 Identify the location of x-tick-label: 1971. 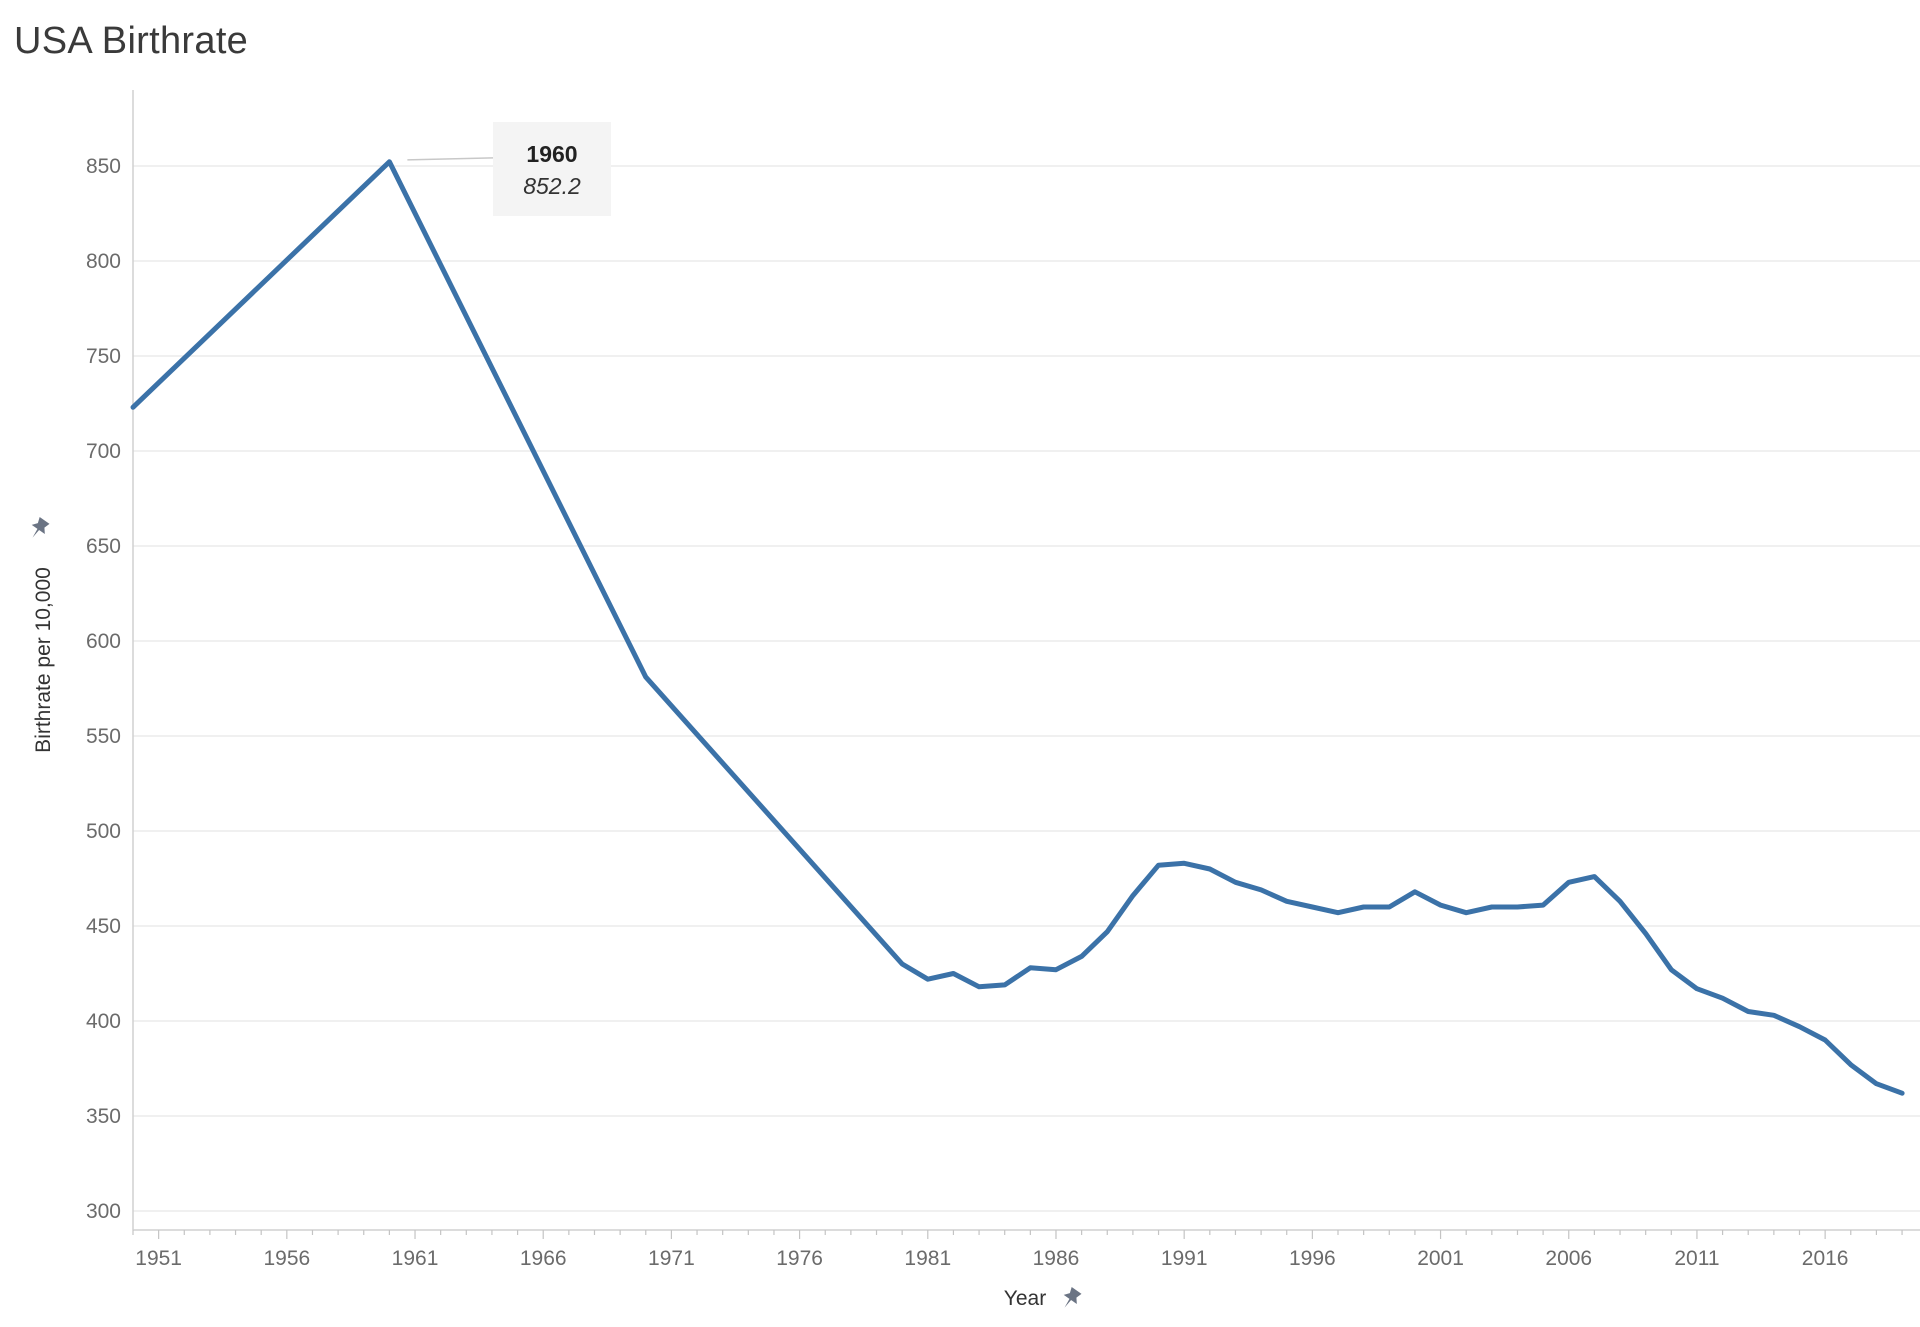
(671, 1258).